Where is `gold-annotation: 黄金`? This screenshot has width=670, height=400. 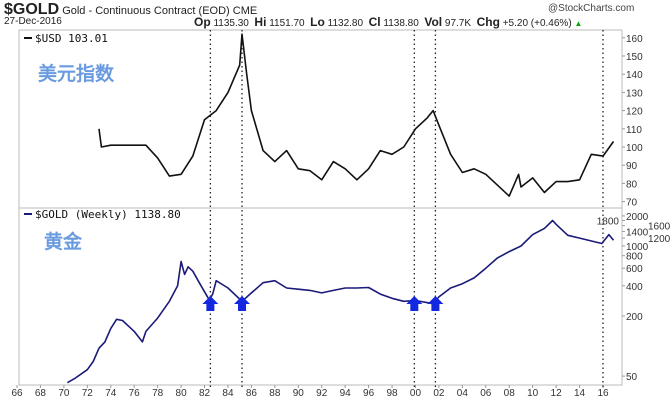 gold-annotation: 黄金 is located at coordinates (63, 241).